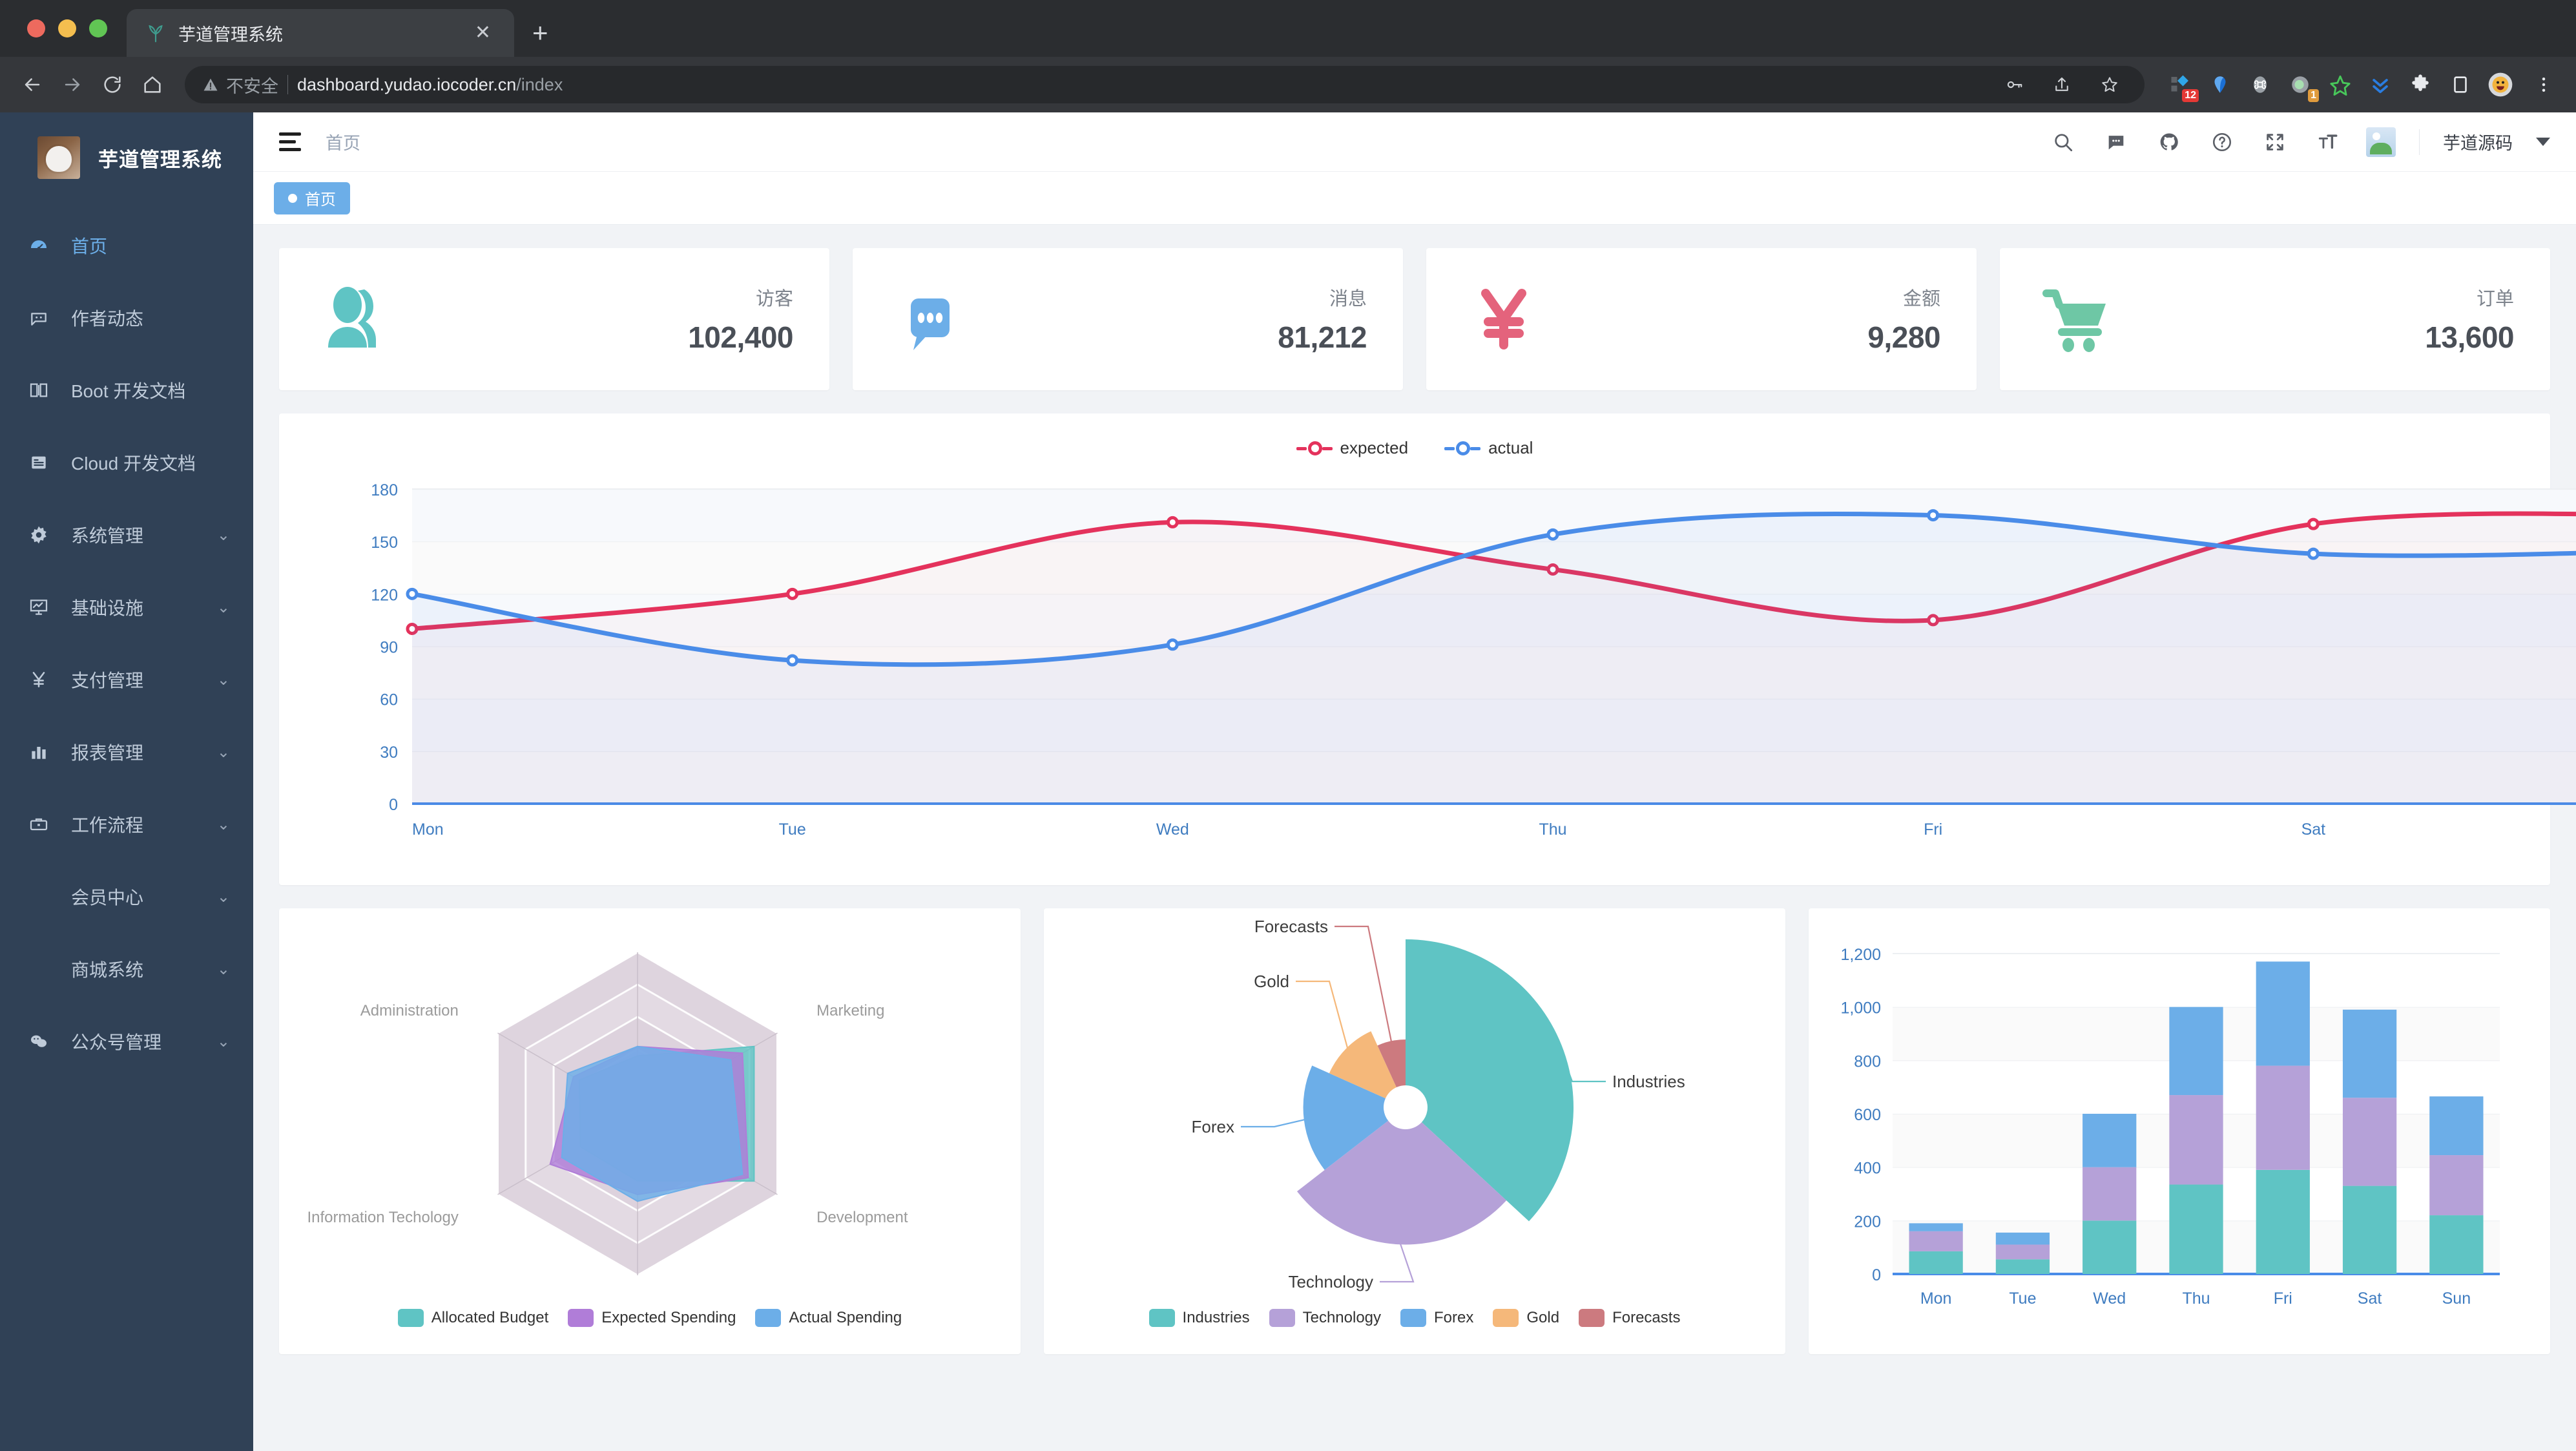 This screenshot has height=1451, width=2576. Describe the element at coordinates (126, 897) in the screenshot. I see `sidebar-item-member-center: 会员中心 ⌄` at that location.